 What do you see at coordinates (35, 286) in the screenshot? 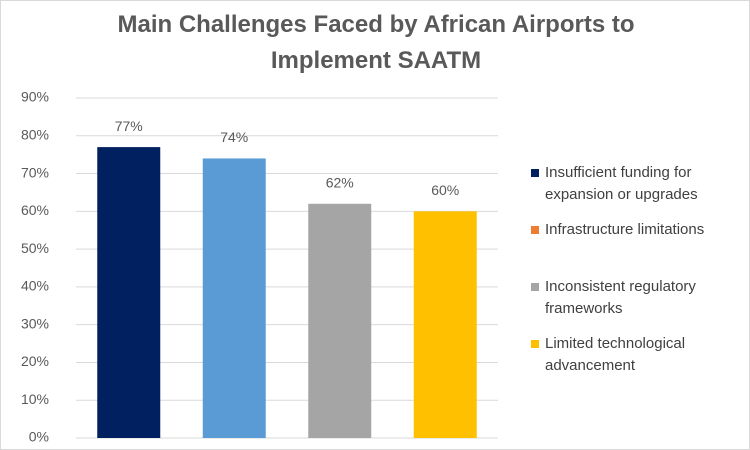
I see `y-tick-label: 40%` at bounding box center [35, 286].